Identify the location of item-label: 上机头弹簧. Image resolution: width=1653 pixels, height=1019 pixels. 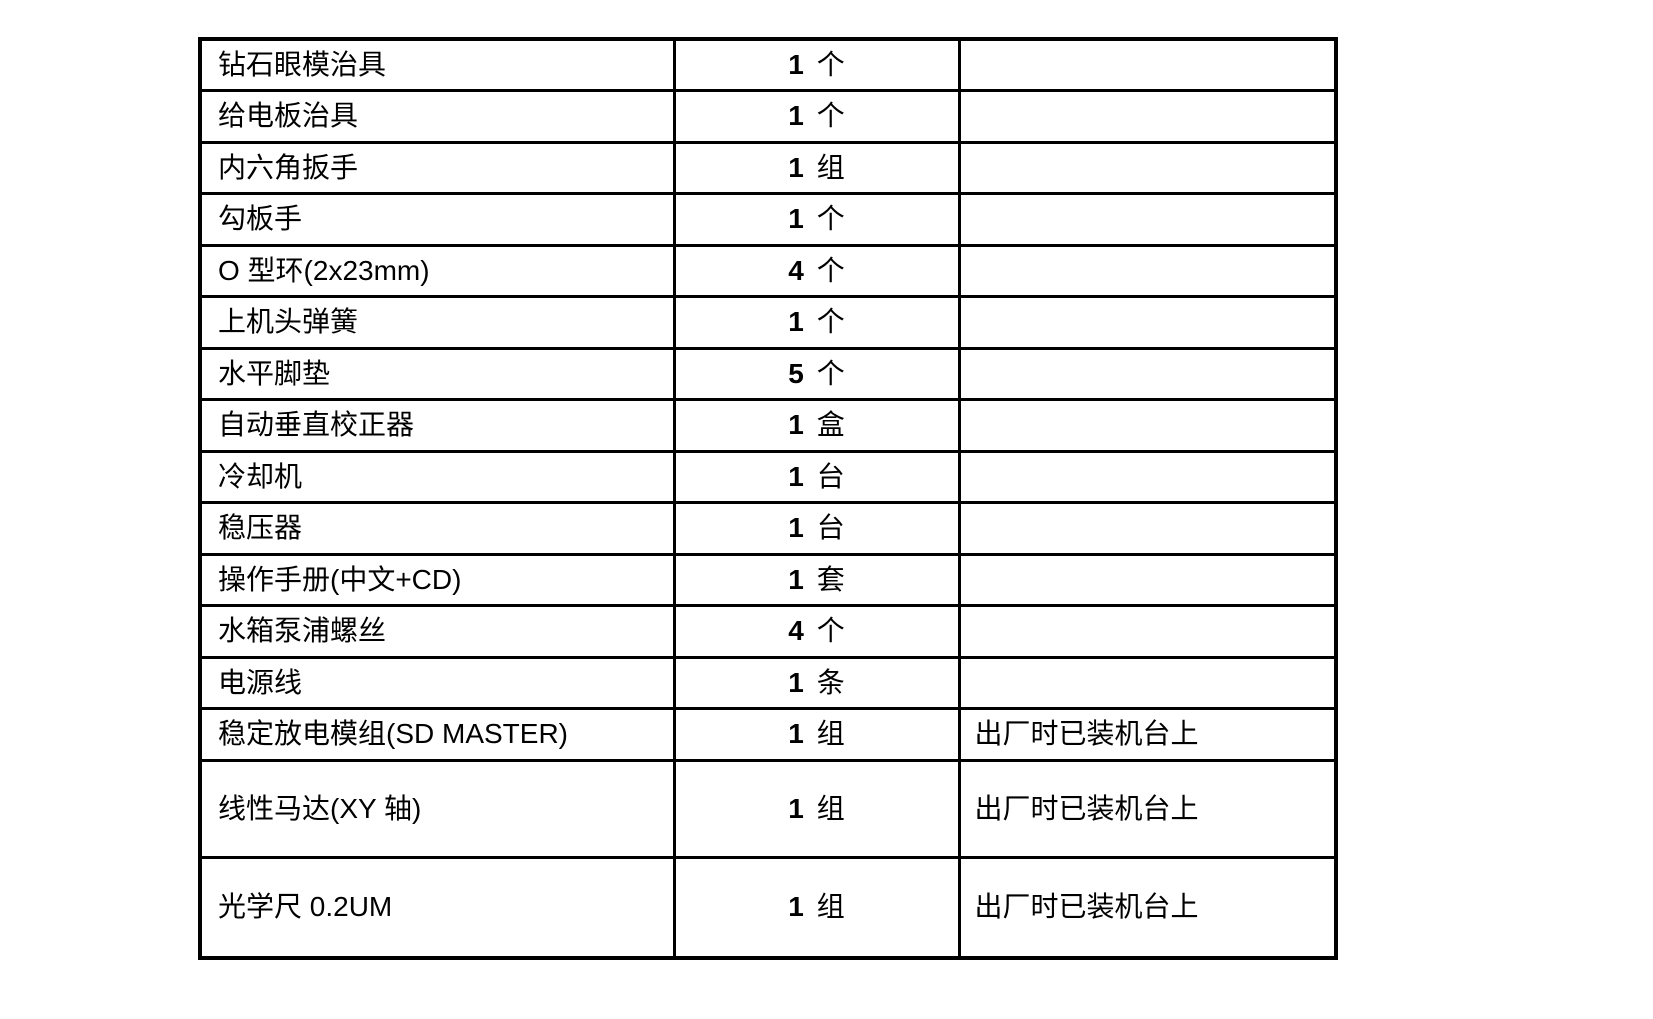
(288, 322).